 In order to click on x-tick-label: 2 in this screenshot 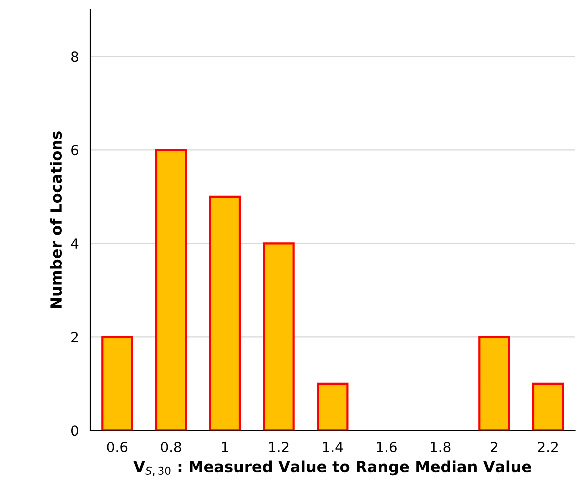, I will do `click(494, 447)`.